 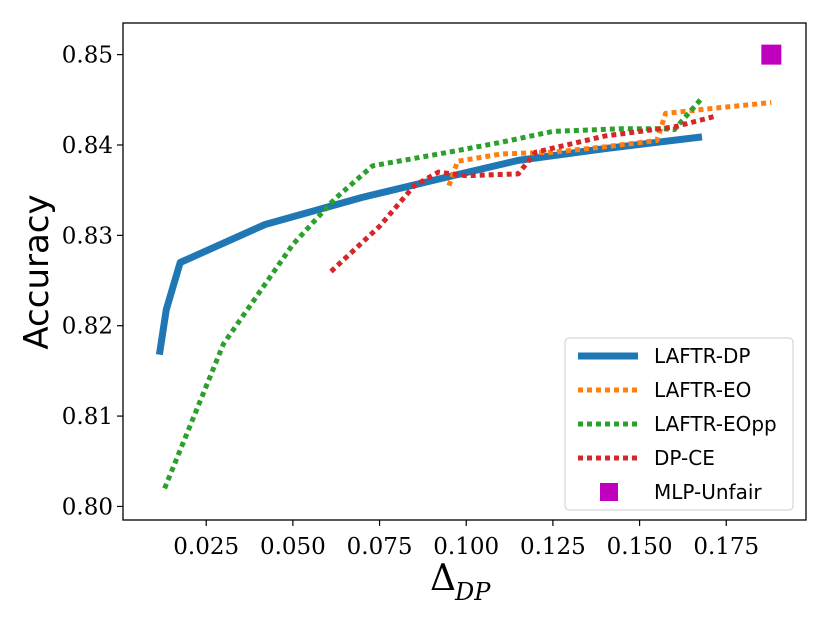 I want to click on x-axis-label: Δ DP, so click(x=460, y=582).